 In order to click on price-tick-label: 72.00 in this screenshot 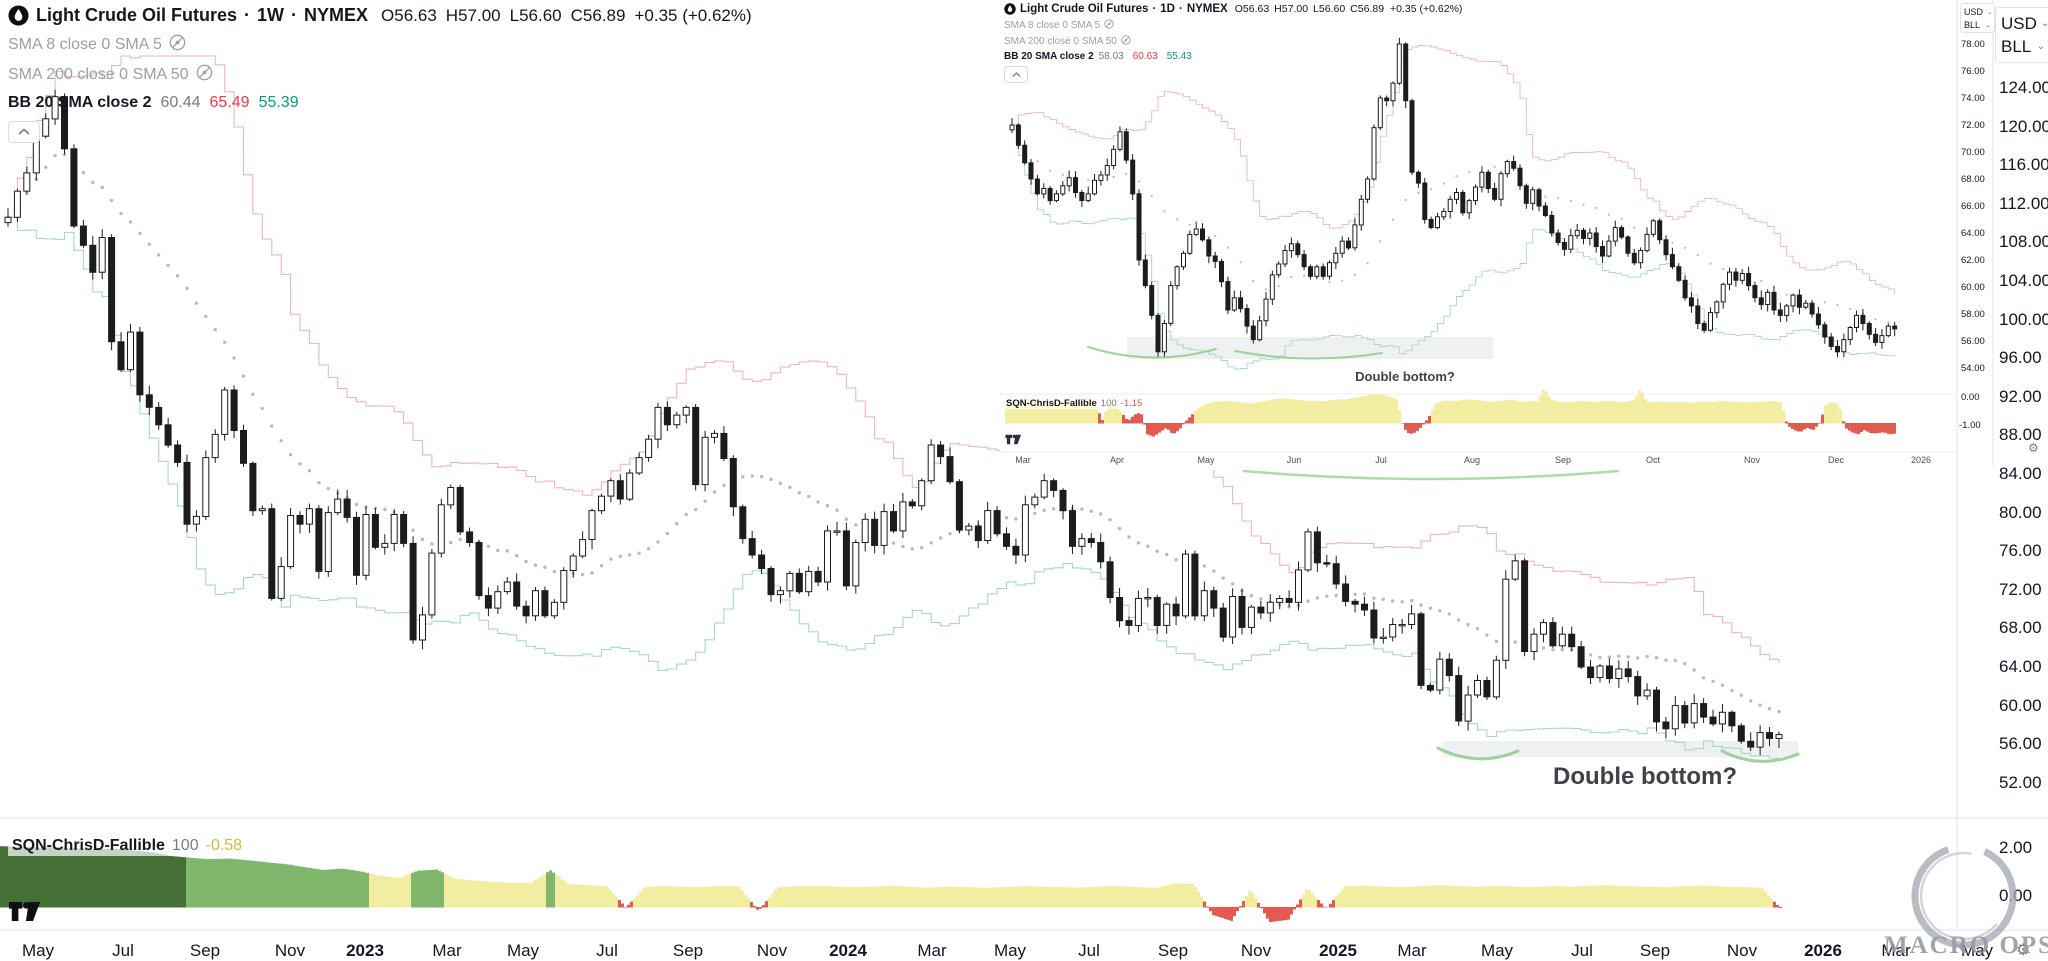, I will do `click(2020, 589)`.